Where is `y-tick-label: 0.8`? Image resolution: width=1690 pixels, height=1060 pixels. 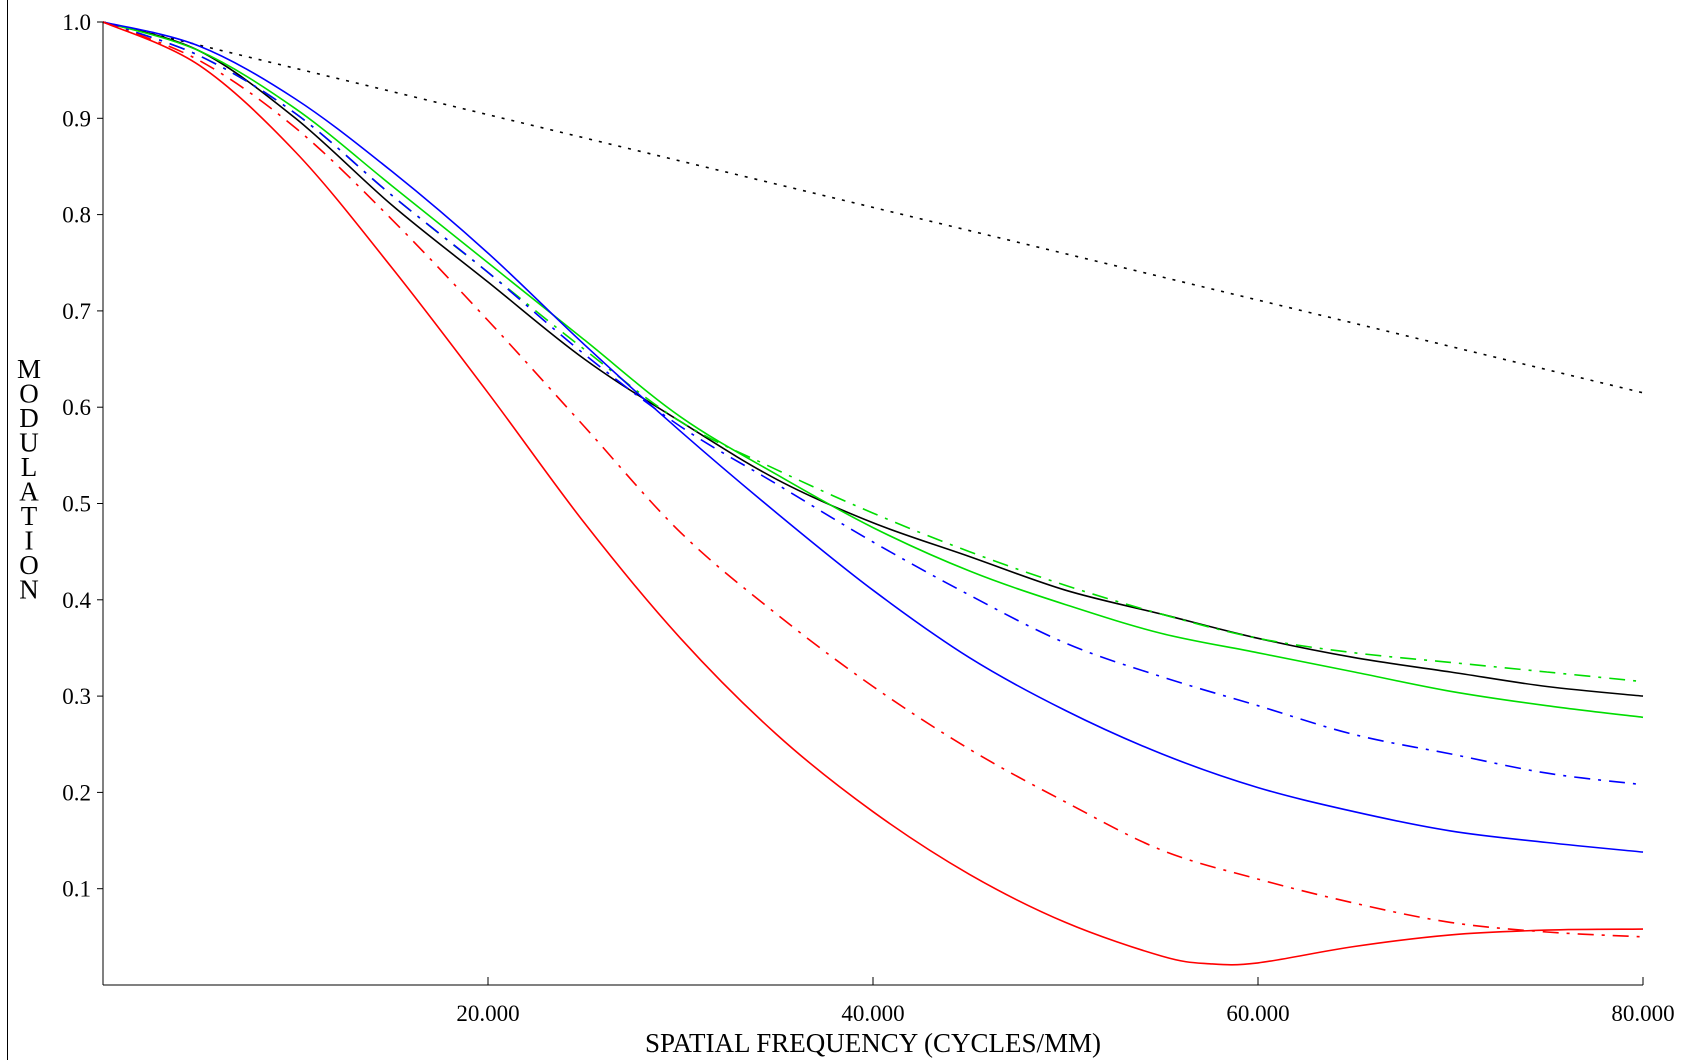 y-tick-label: 0.8 is located at coordinates (76, 215).